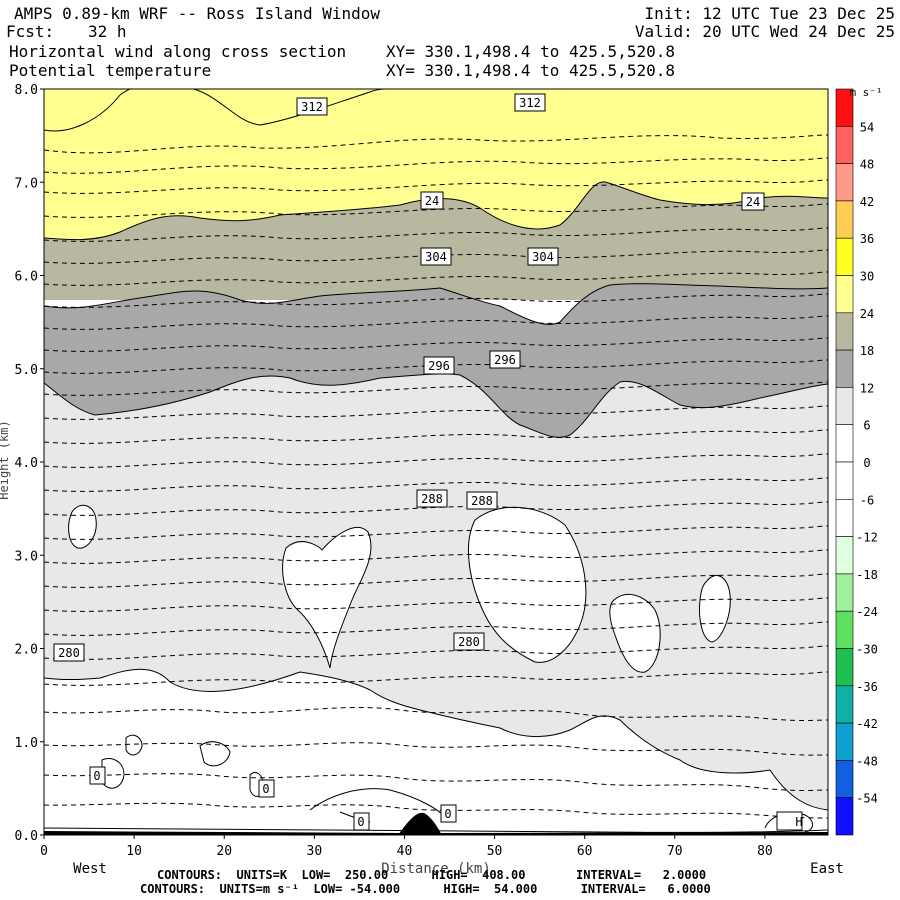 The image size is (900, 900). I want to click on theta-label-280-a: 280, so click(69, 653).